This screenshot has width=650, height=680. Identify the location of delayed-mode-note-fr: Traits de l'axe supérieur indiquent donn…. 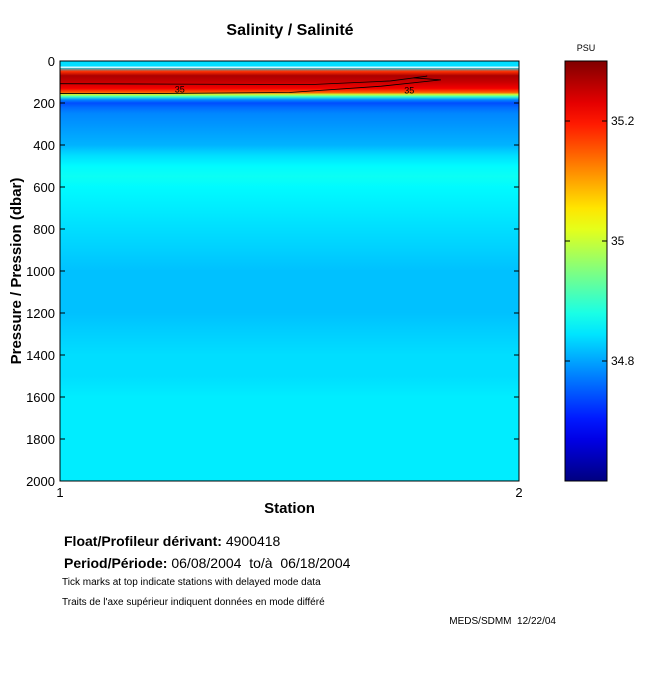
(193, 602).